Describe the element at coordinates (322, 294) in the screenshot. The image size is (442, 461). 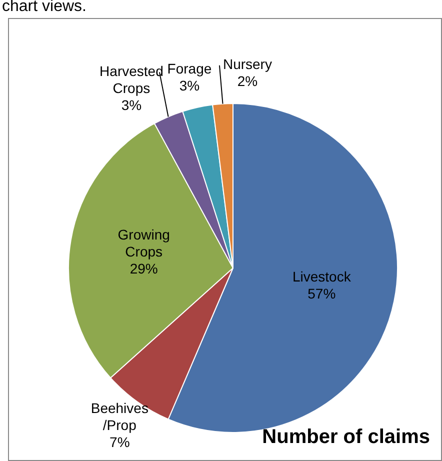
I see `data-label: 57%` at that location.